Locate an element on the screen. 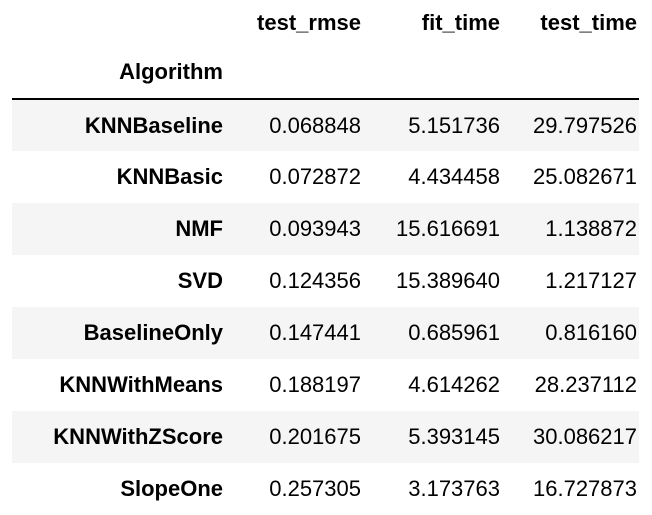 The width and height of the screenshot is (652, 515). row-label: BaselineOnly is located at coordinates (153, 332).